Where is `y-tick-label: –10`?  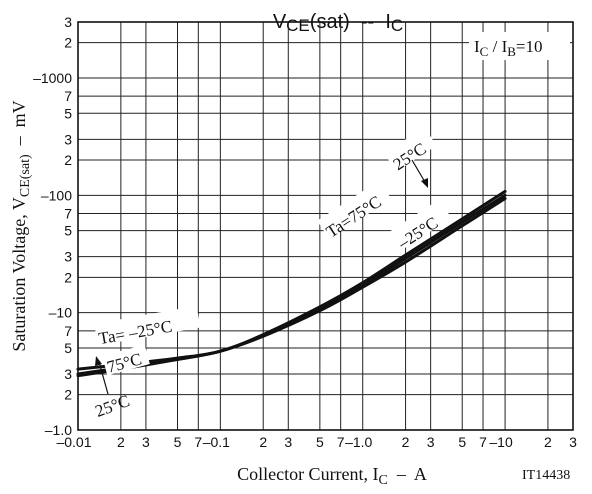 y-tick-label: –10 is located at coordinates (61, 313).